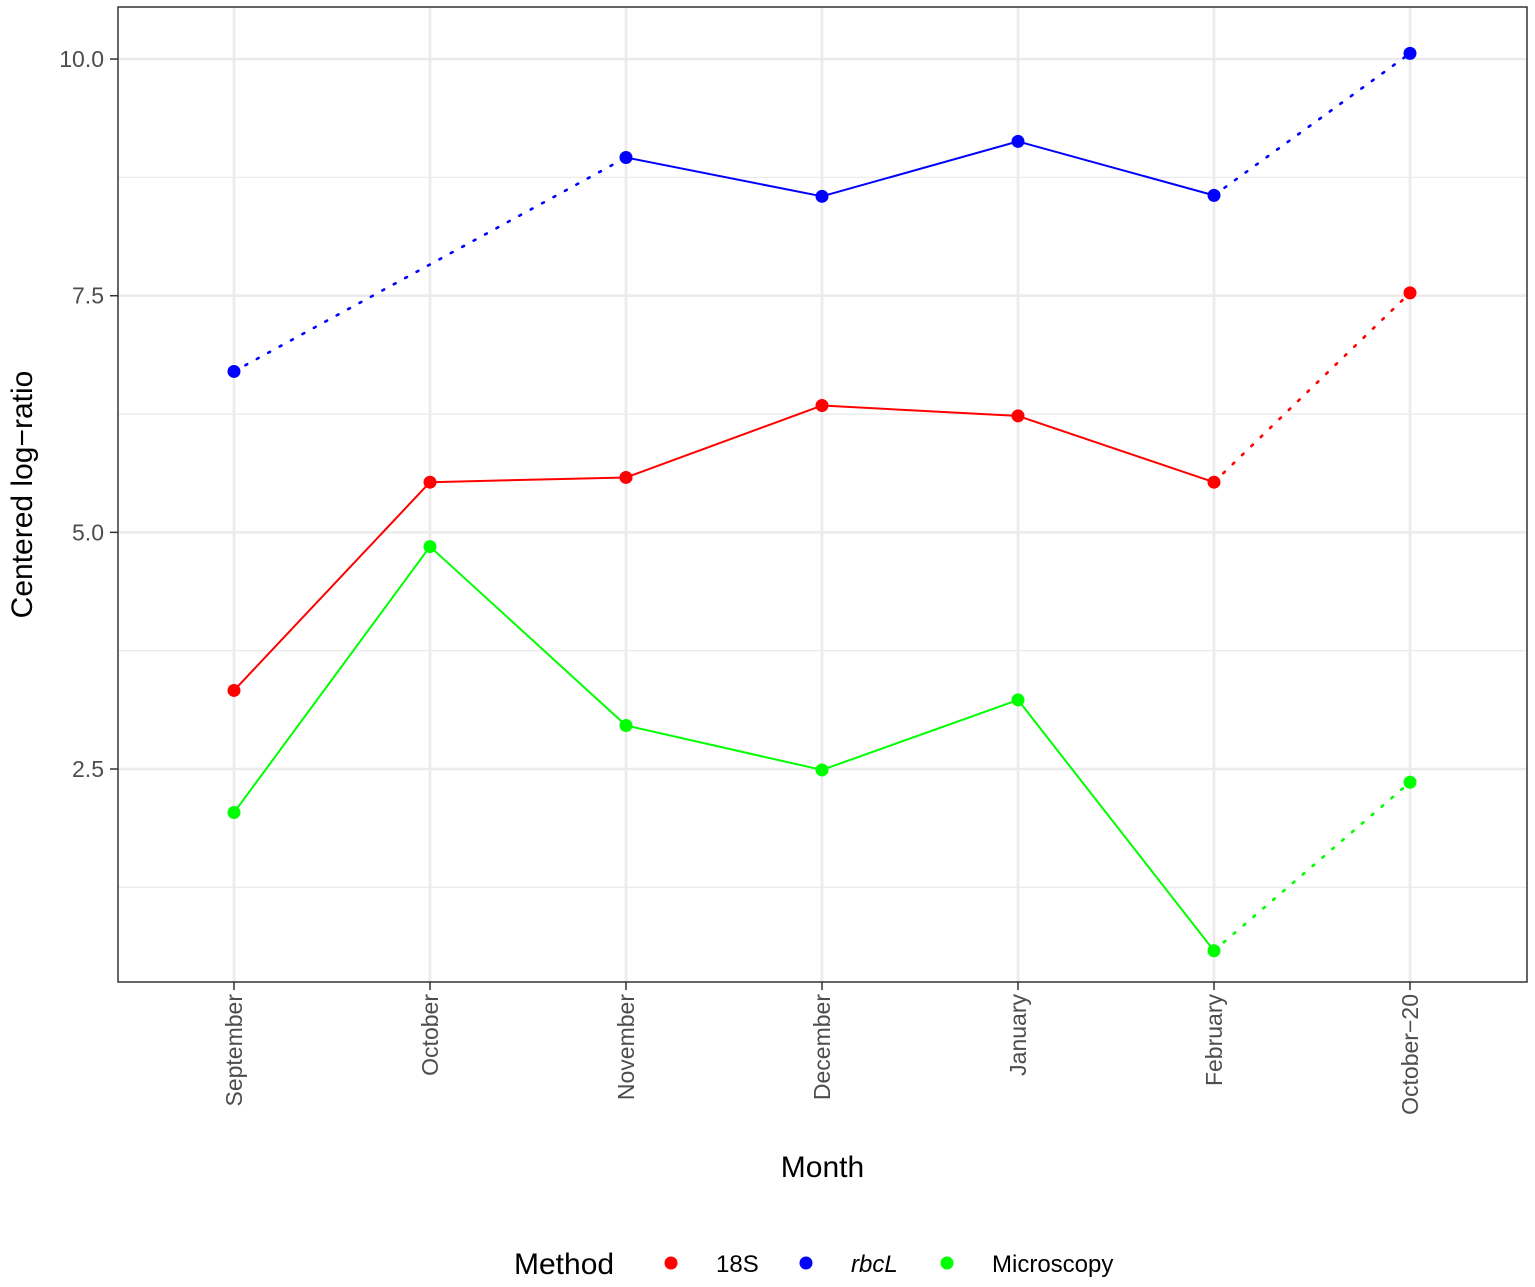 The height and width of the screenshot is (1287, 1535). I want to click on x-tick-label: December, so click(822, 1047).